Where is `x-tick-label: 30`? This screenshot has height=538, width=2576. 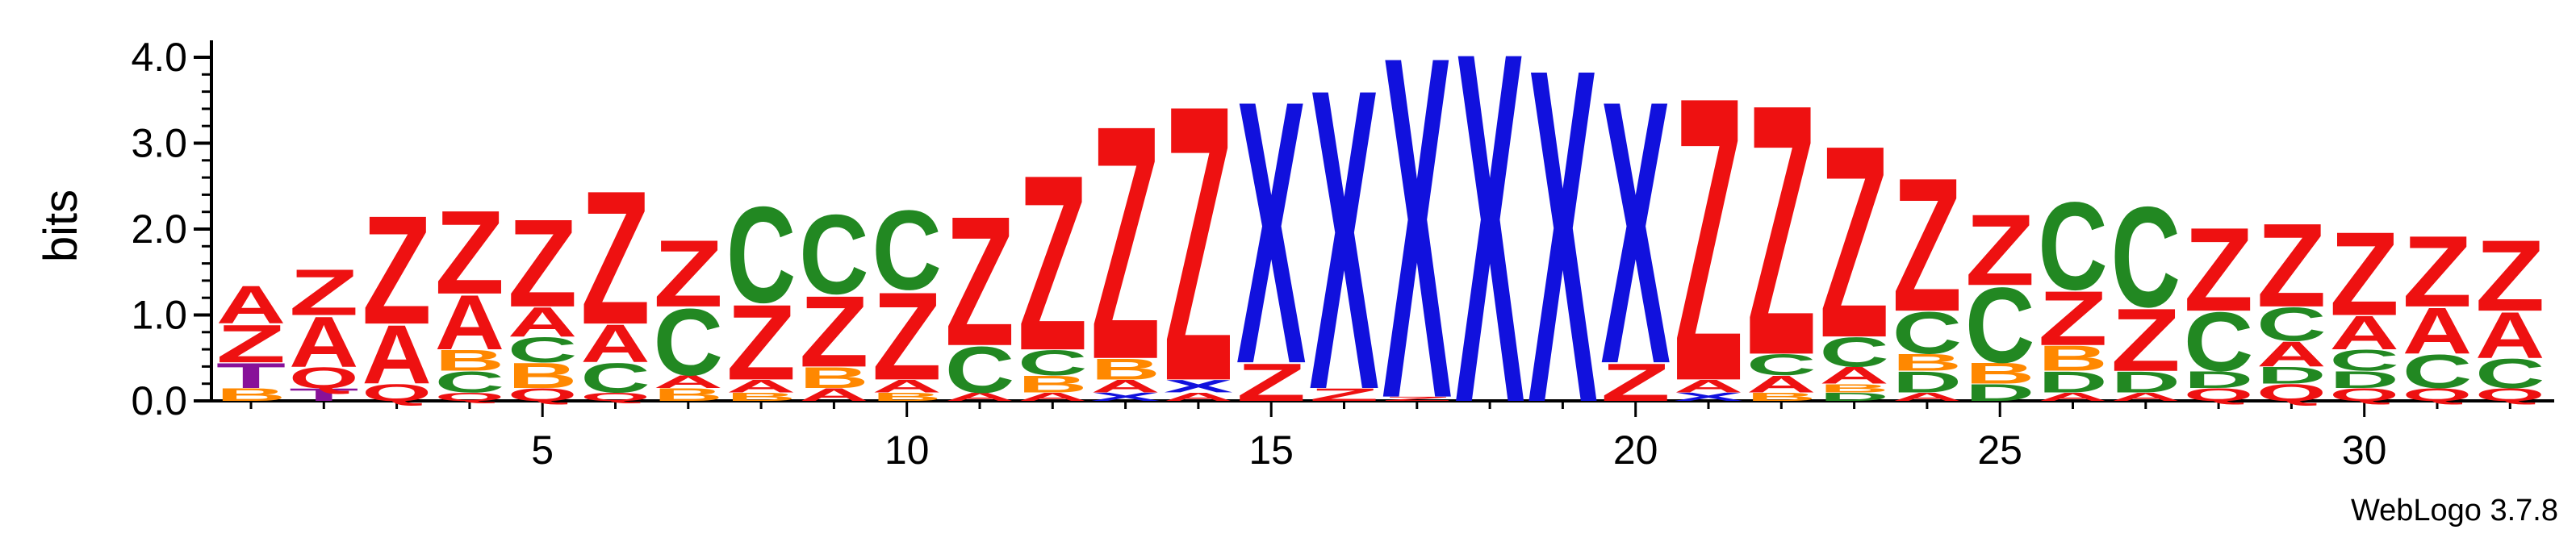
x-tick-label: 30 is located at coordinates (2364, 450).